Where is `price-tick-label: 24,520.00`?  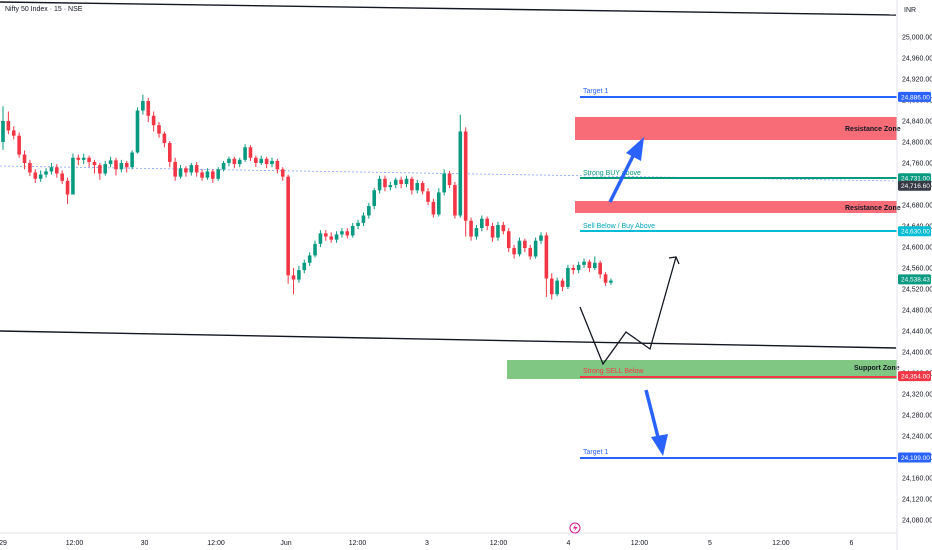 price-tick-label: 24,520.00 is located at coordinates (917, 290).